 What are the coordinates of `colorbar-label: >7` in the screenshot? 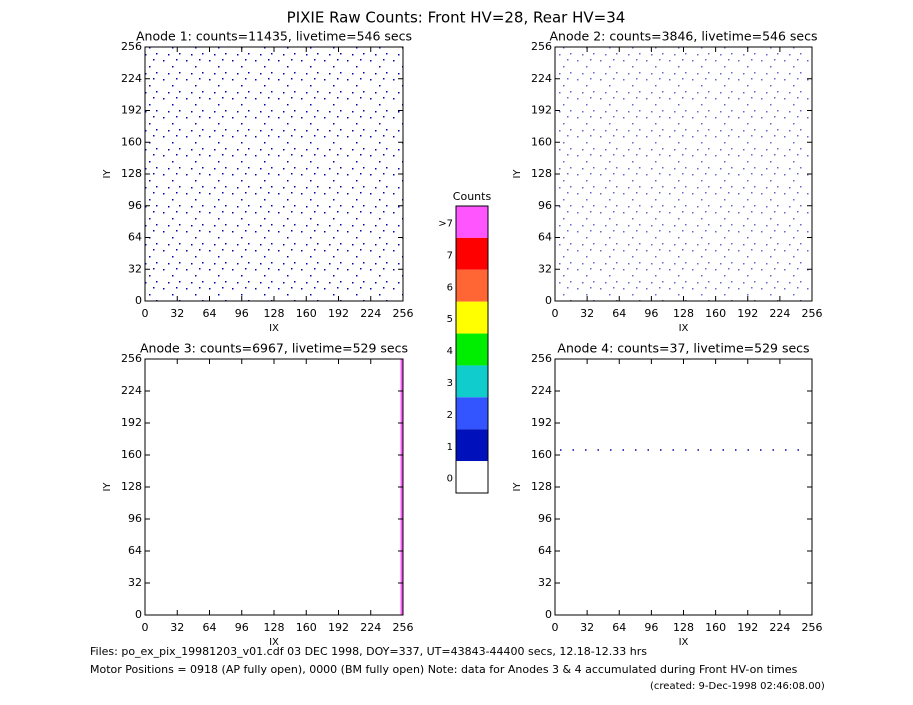 It's located at (445, 224).